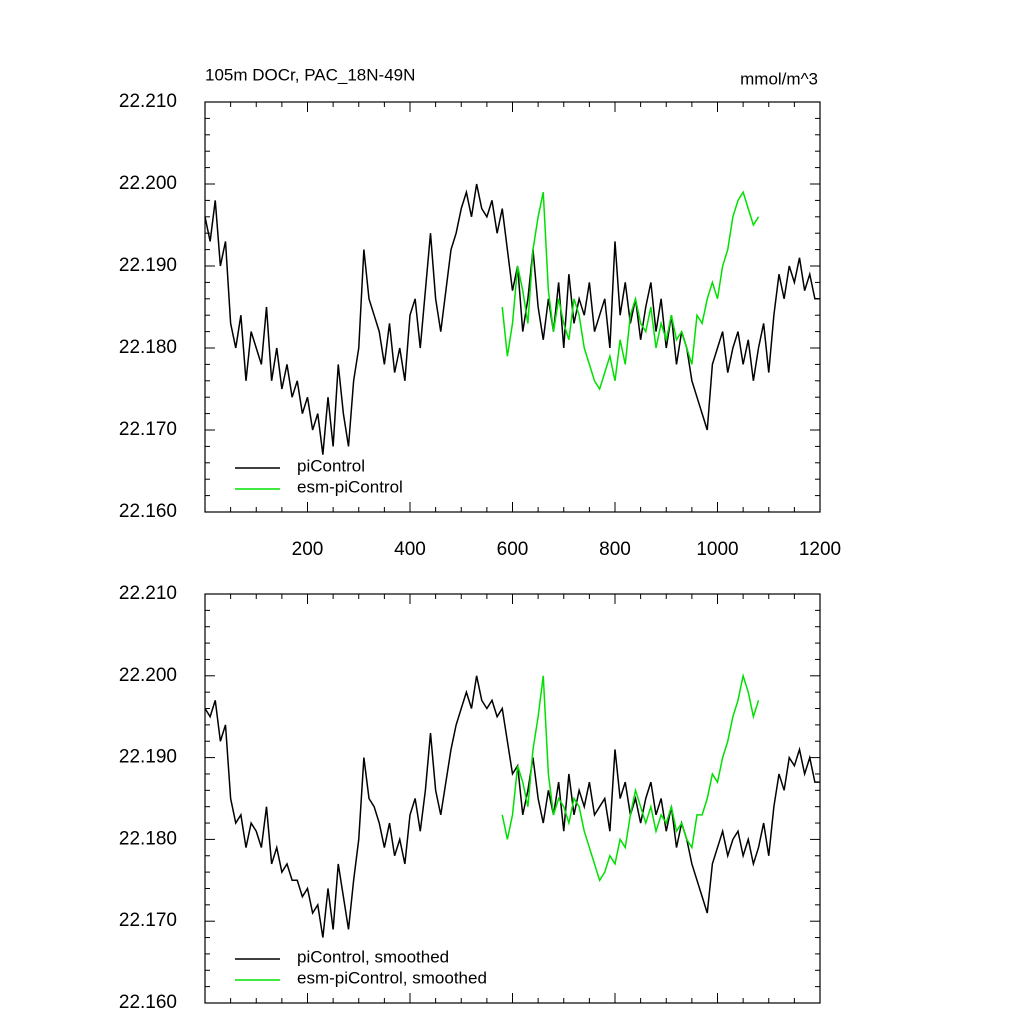  I want to click on x-tick-label: 200, so click(308, 549).